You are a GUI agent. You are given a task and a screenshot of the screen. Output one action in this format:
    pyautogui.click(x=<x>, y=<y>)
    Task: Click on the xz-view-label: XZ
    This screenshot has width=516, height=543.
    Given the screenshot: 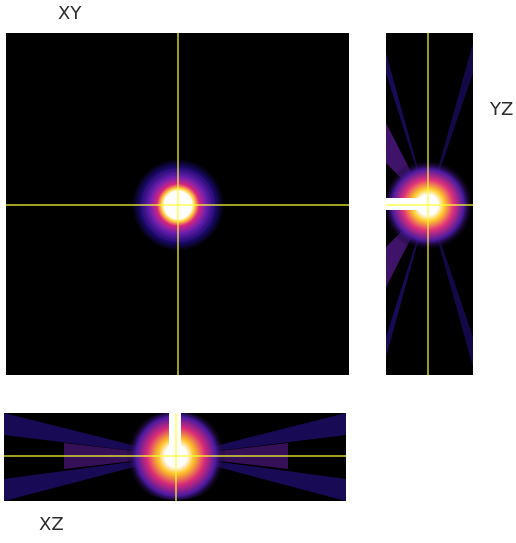 What is the action you would take?
    pyautogui.click(x=51, y=524)
    